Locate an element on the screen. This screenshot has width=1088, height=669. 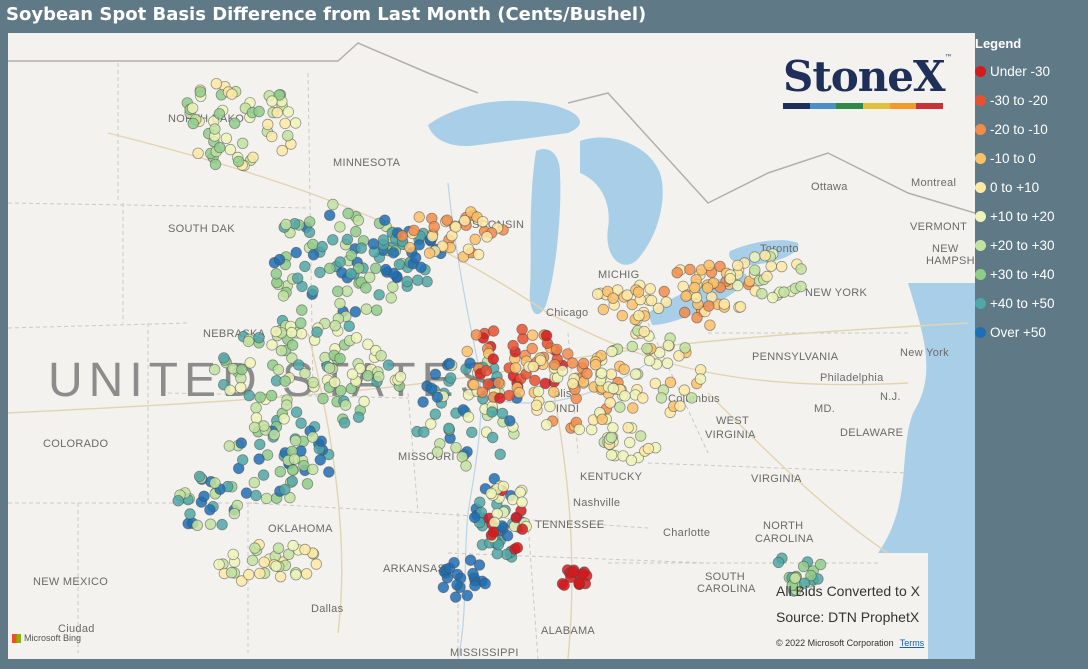
legend-item: -30 to -20 is located at coordinates (1031, 100).